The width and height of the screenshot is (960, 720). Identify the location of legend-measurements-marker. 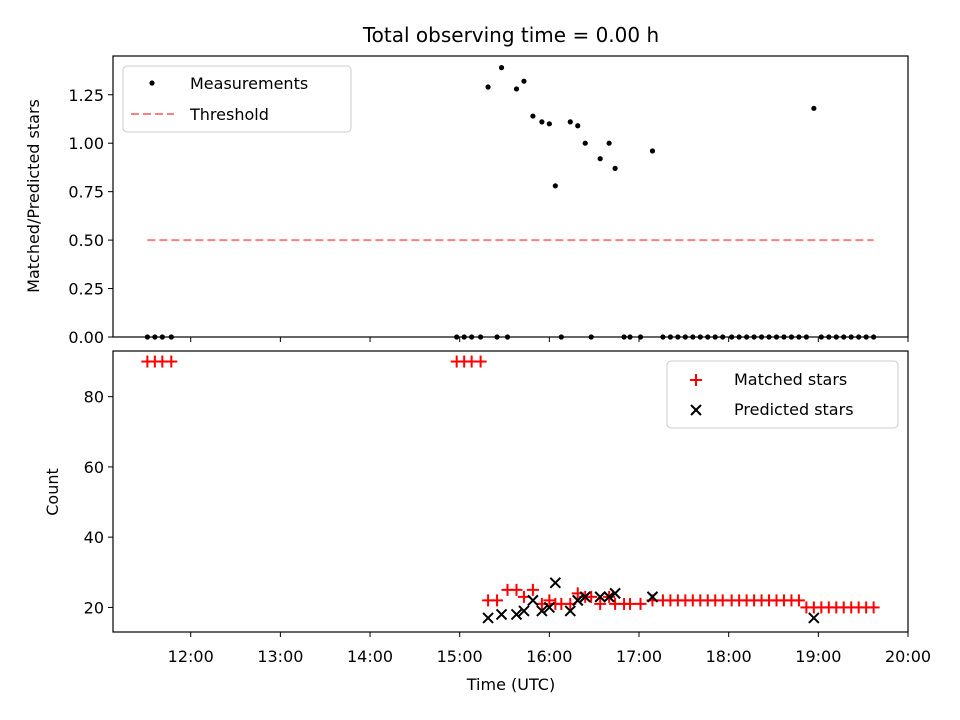
(152, 83).